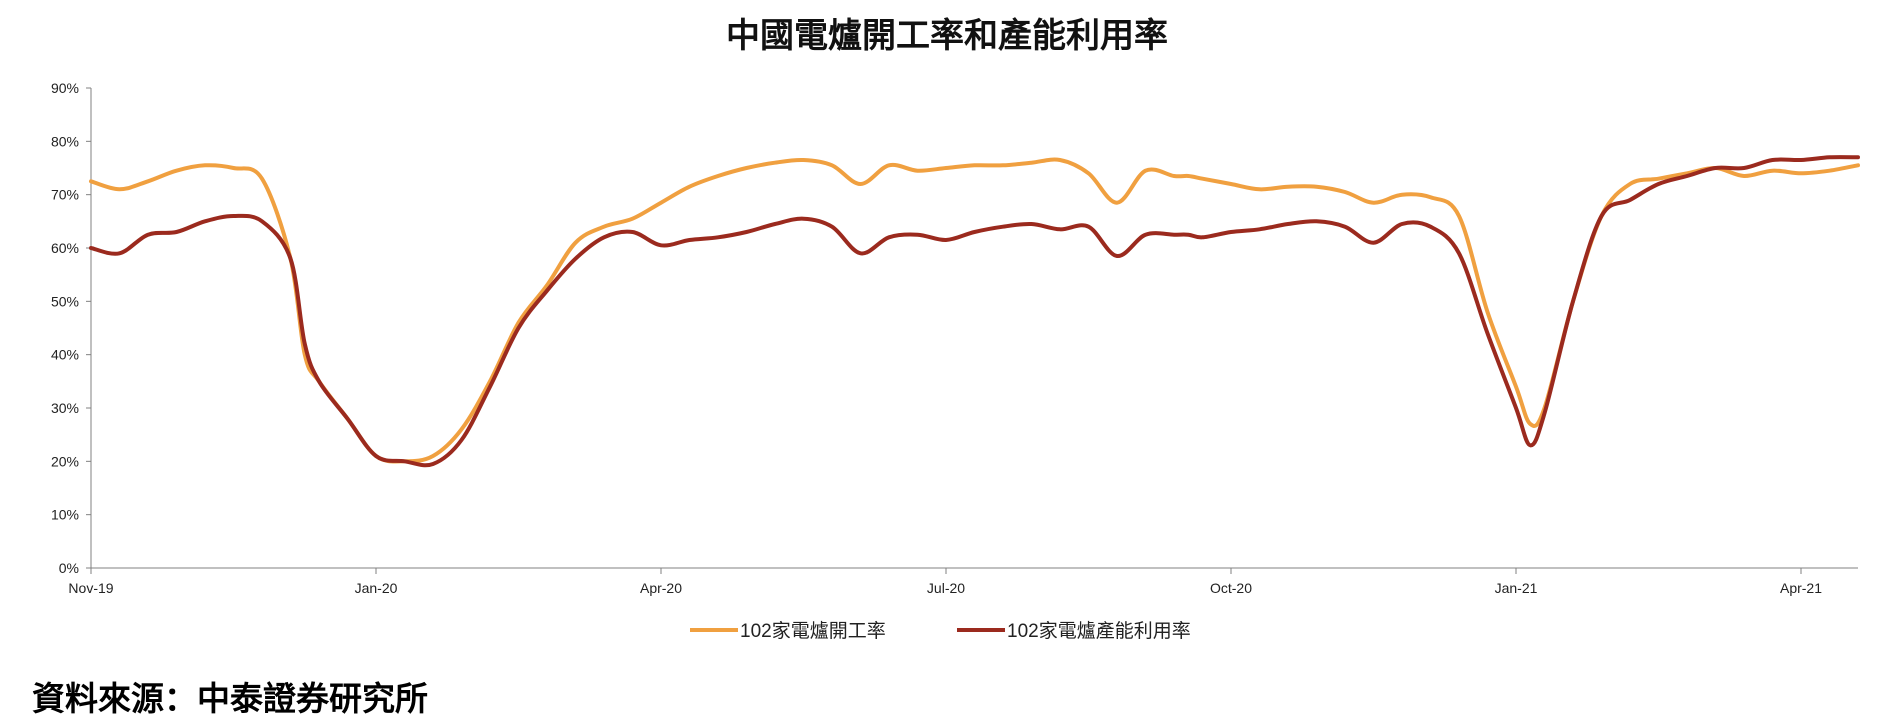  Describe the element at coordinates (940, 631) in the screenshot. I see `legend: 102家電爐開工率 102家電爐產能利用率` at that location.